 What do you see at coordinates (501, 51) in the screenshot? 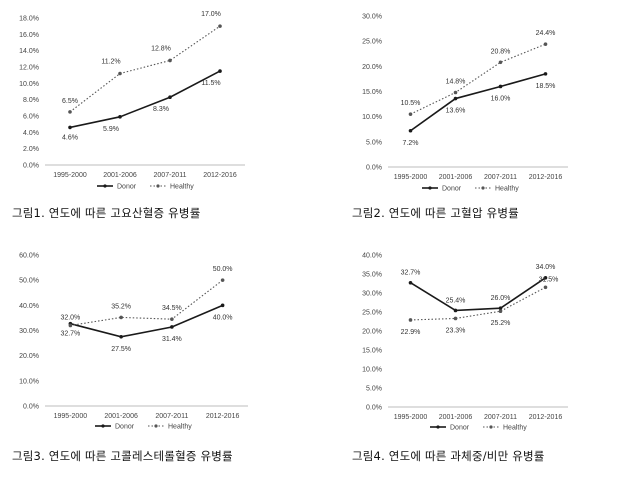
I see `data-label-healthy: 20.8%` at bounding box center [501, 51].